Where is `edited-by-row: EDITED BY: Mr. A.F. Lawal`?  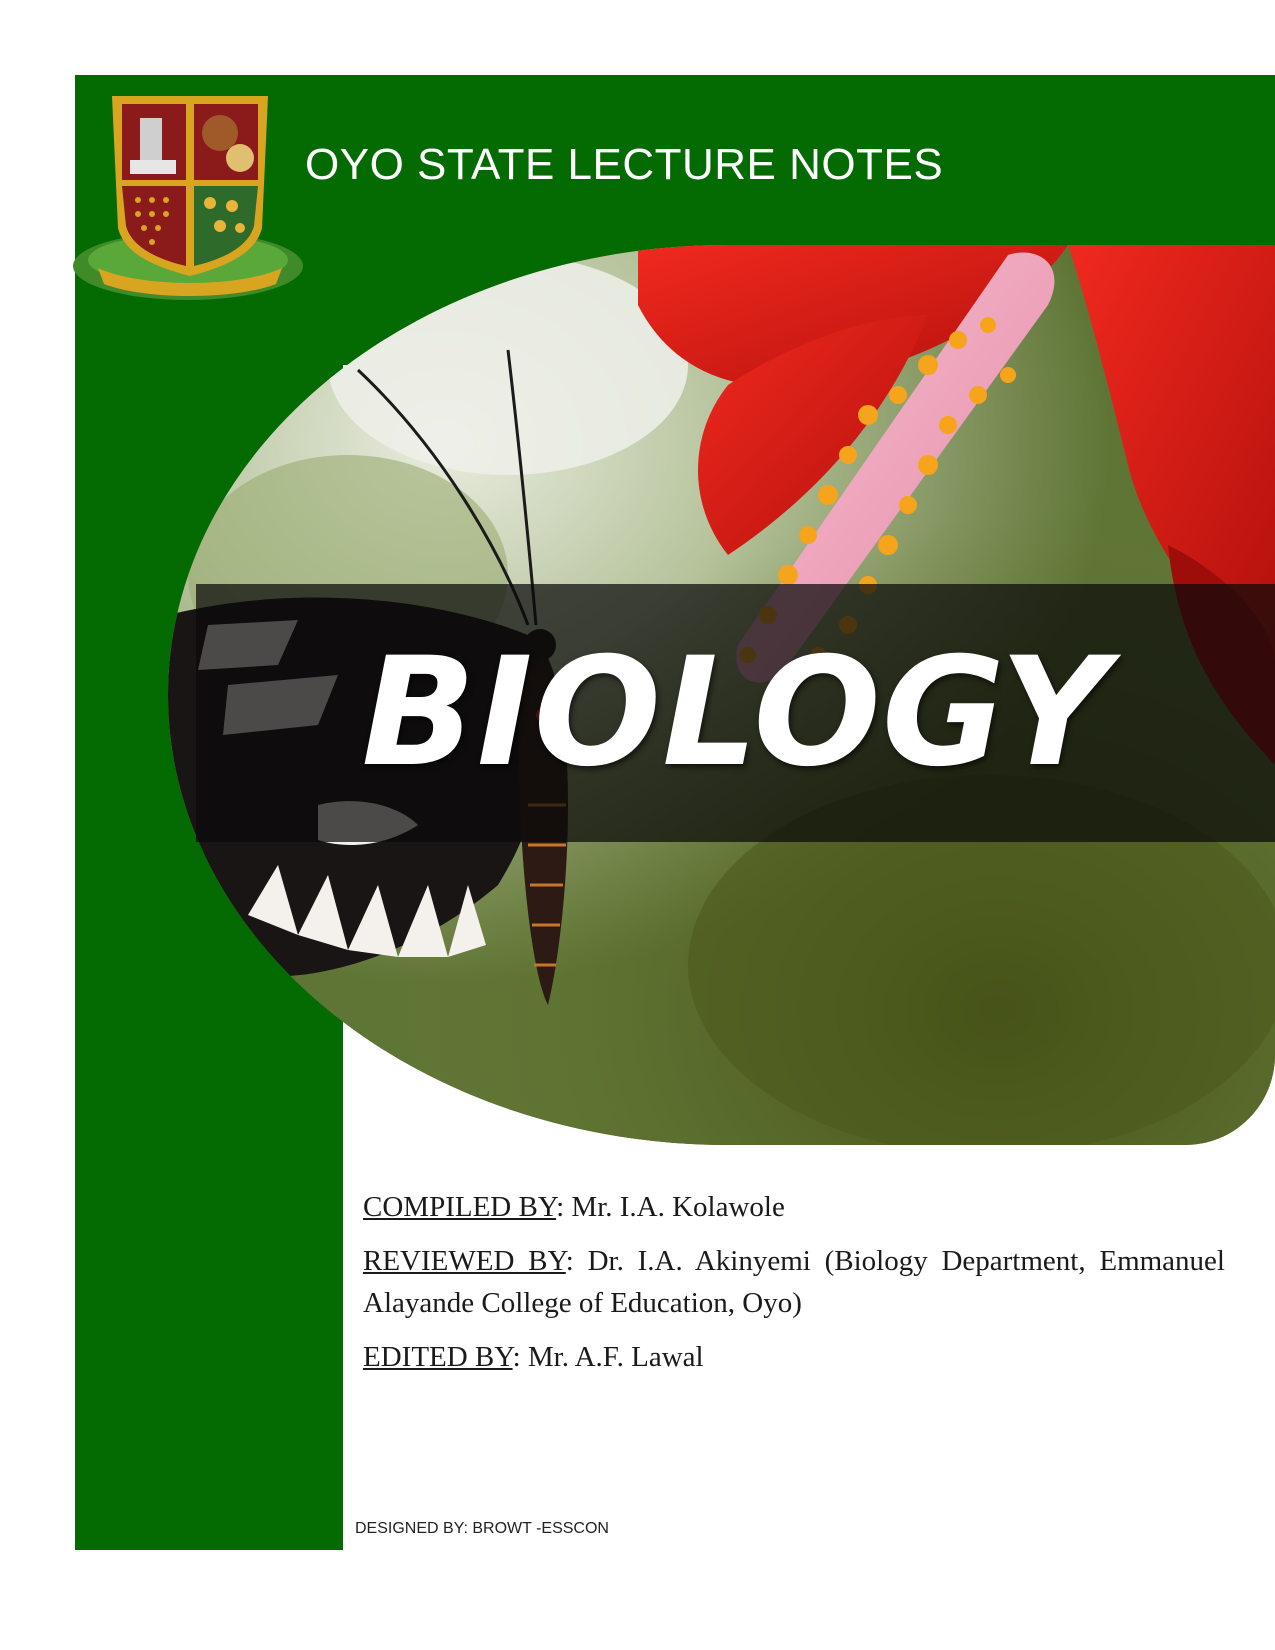 edited-by-row: EDITED BY: Mr. A.F. Lawal is located at coordinates (794, 1357).